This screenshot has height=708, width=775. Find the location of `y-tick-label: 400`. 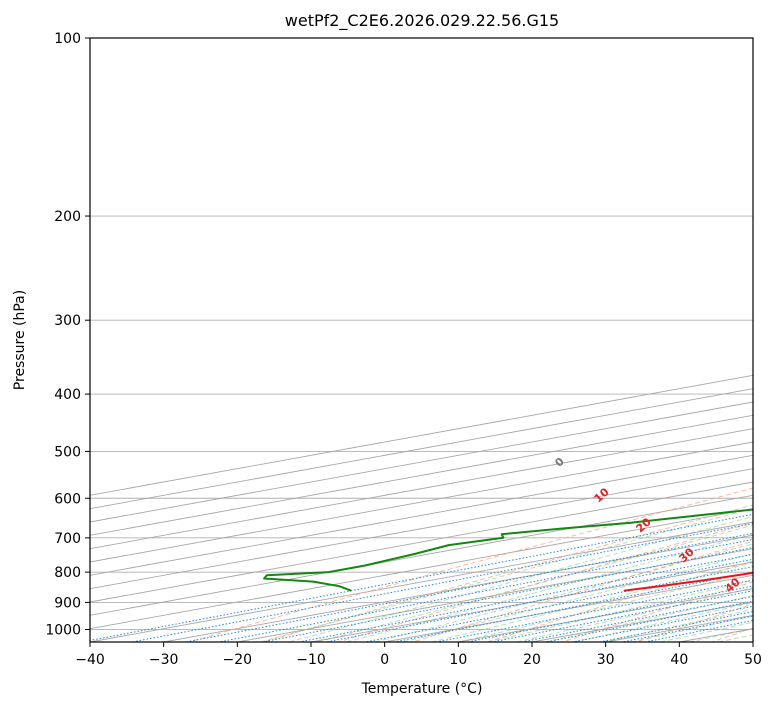

y-tick-label: 400 is located at coordinates (67, 395).